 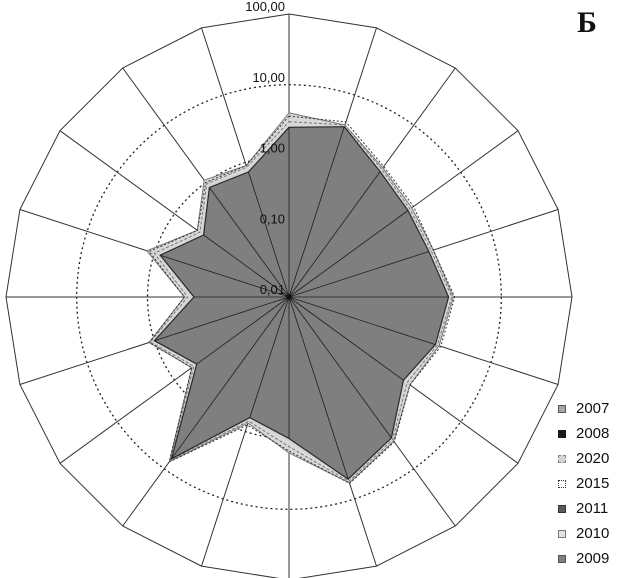 I want to click on legend-label: 2011, so click(x=592, y=508).